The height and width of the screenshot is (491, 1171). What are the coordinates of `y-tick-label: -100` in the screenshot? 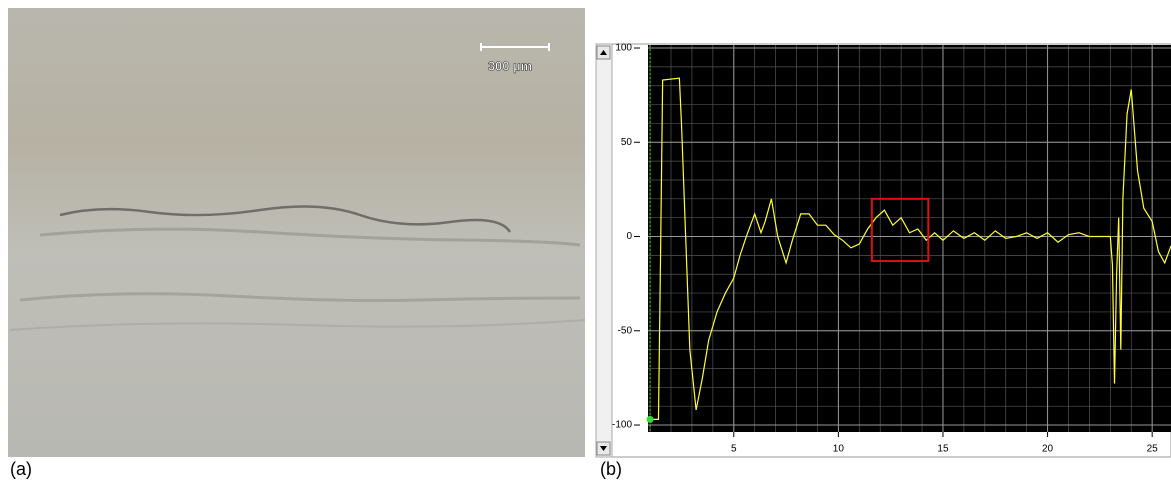 It's located at (622, 425).